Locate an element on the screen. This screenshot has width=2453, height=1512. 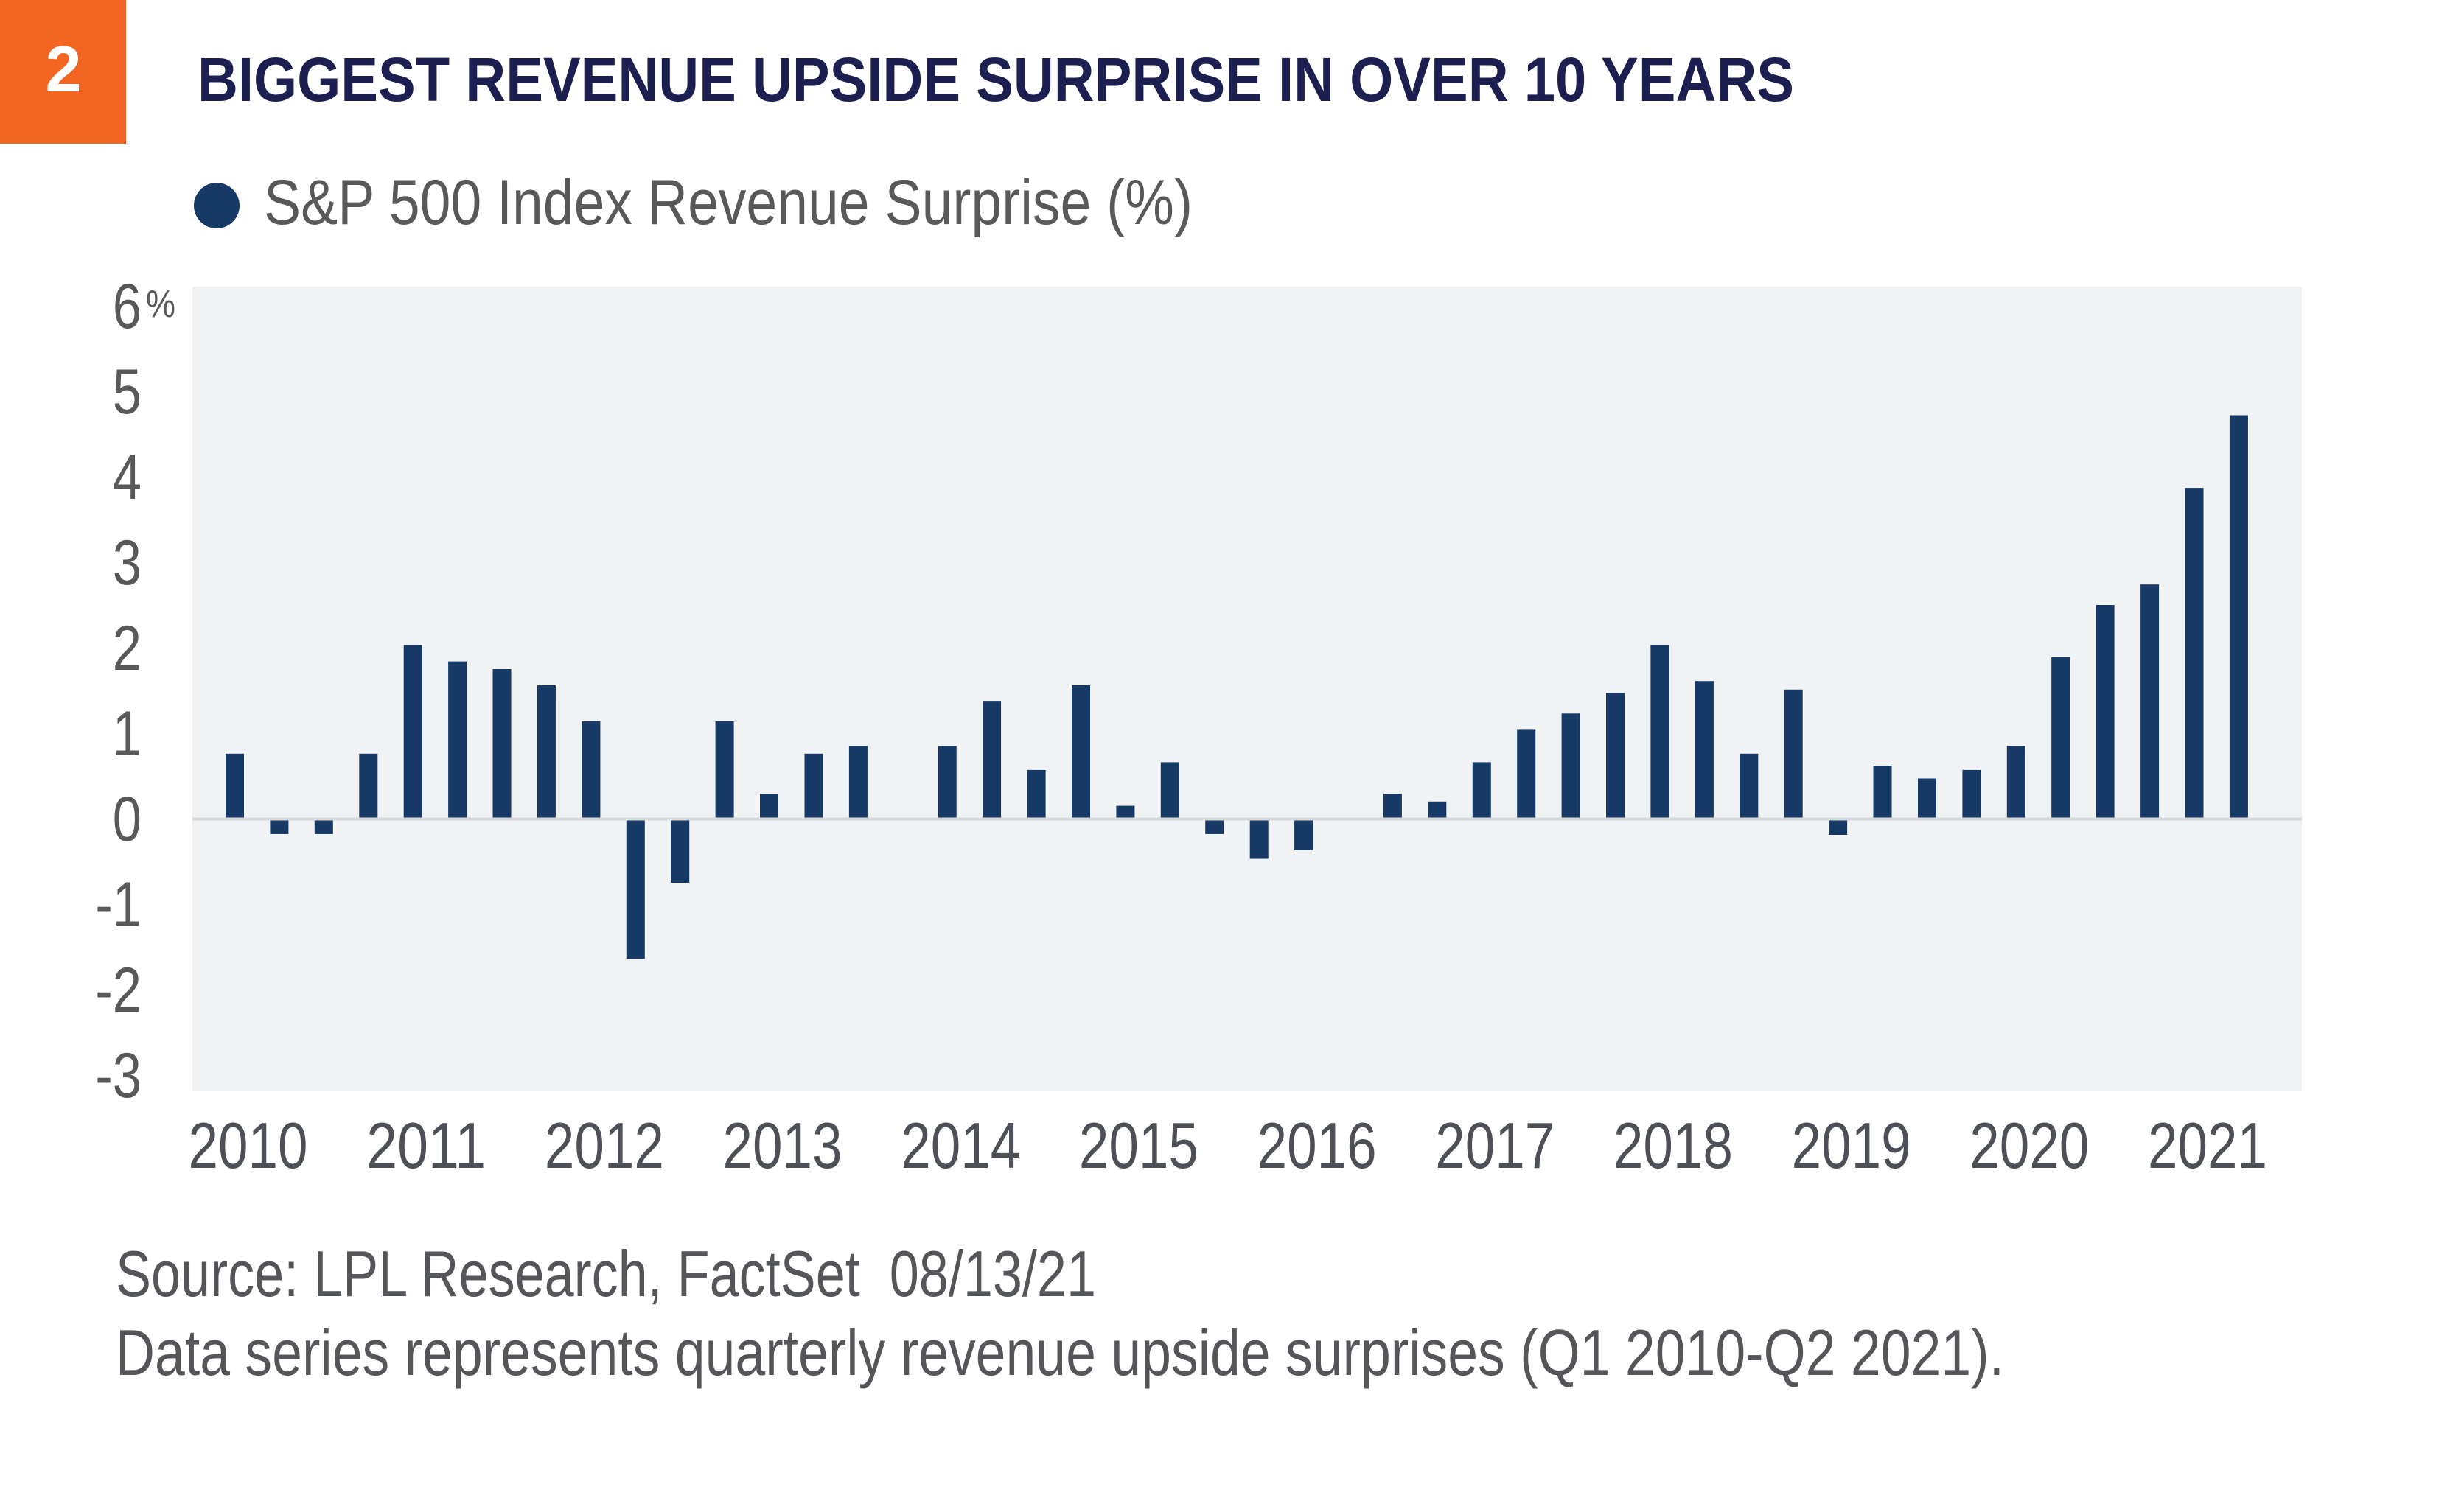
bar: Q3 2020: 2.5 is located at coordinates (2105, 712).